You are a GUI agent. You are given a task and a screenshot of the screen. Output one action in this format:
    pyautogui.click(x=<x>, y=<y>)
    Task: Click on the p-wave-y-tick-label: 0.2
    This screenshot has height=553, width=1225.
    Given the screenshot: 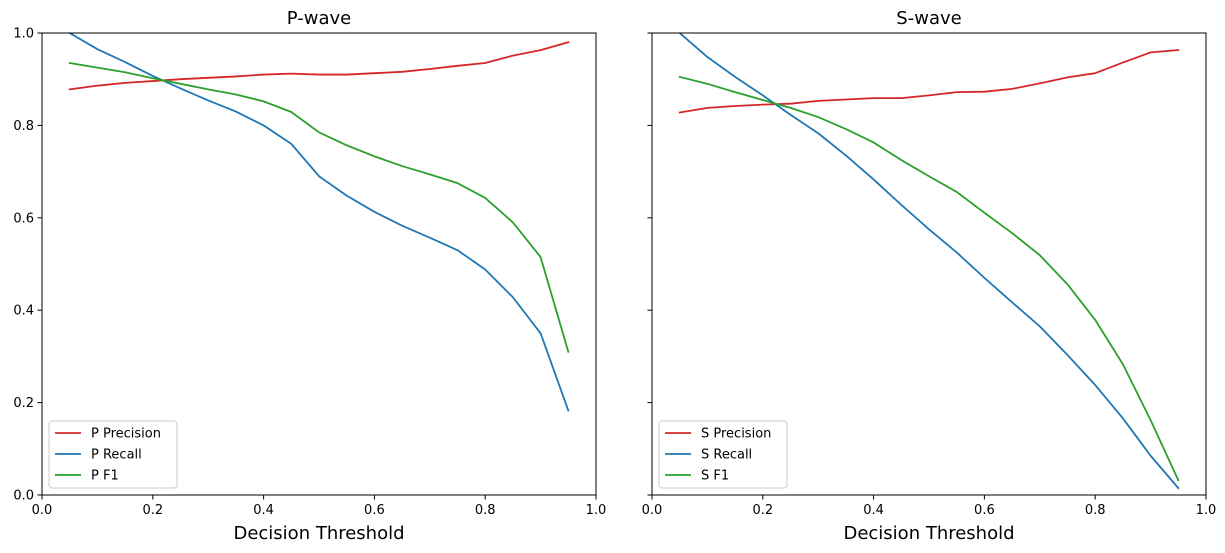 What is the action you would take?
    pyautogui.click(x=23, y=403)
    